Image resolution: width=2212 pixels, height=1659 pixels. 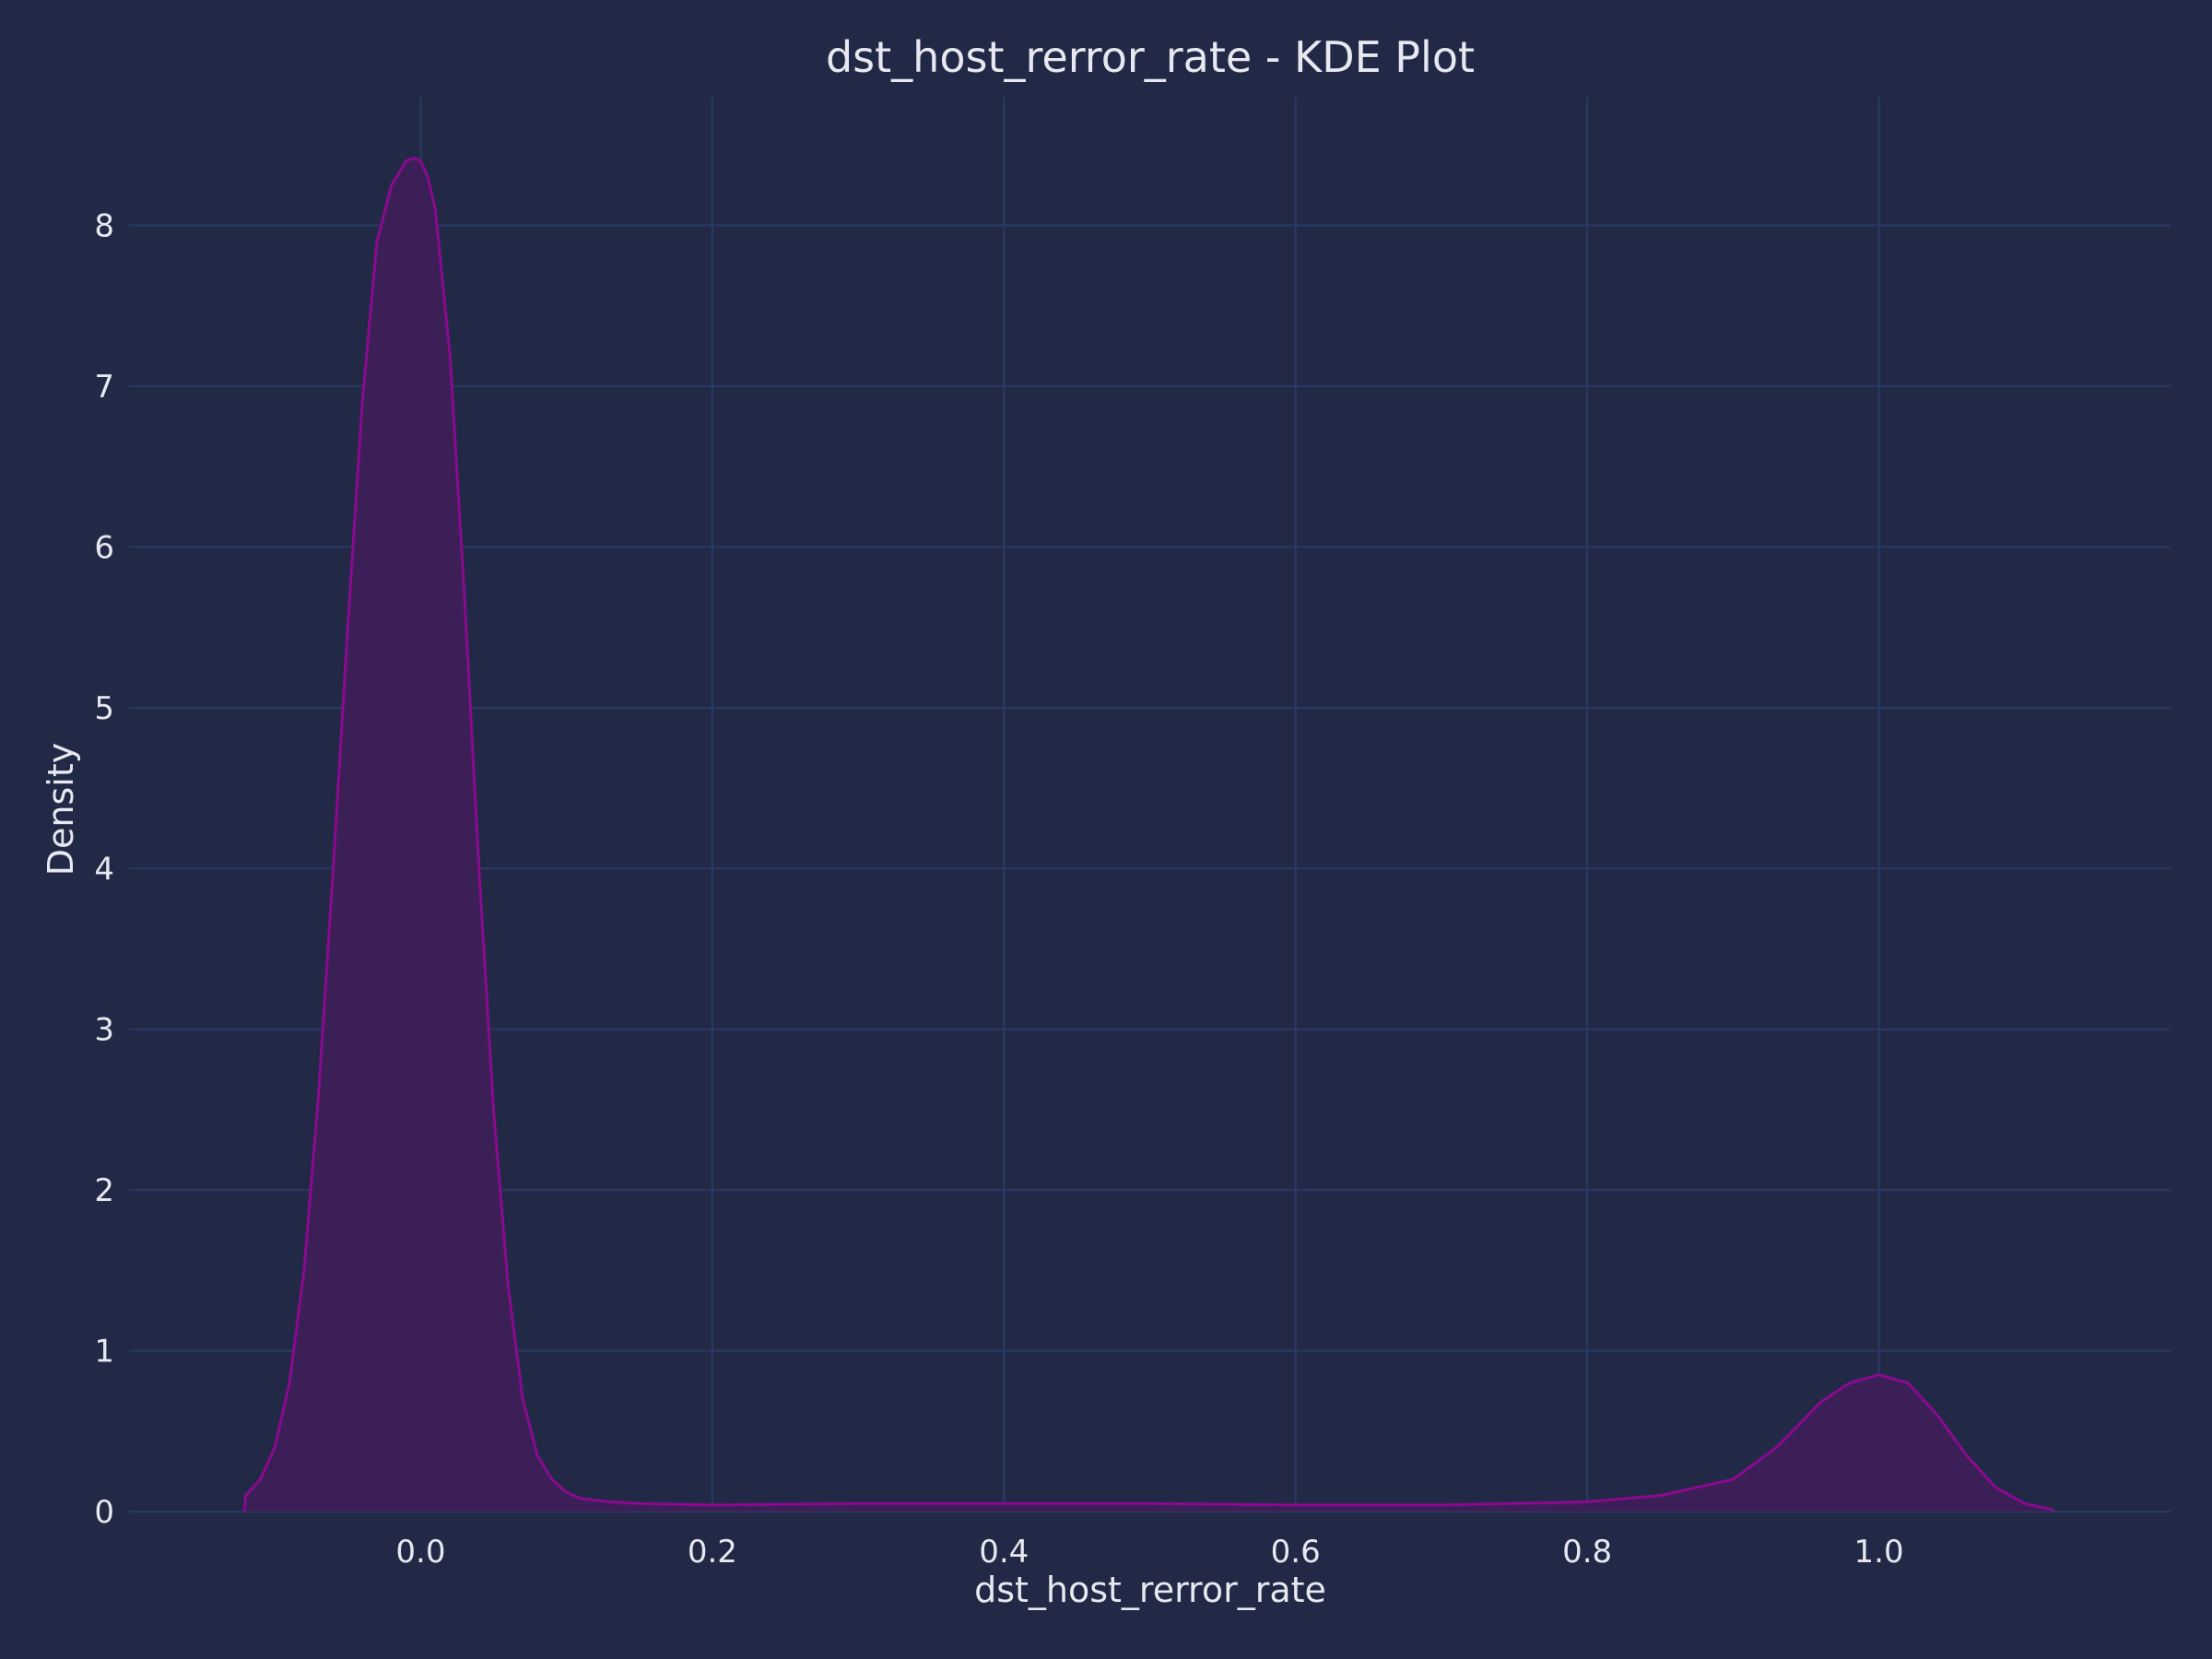 I want to click on y-tick-label: 2, so click(x=104, y=1190).